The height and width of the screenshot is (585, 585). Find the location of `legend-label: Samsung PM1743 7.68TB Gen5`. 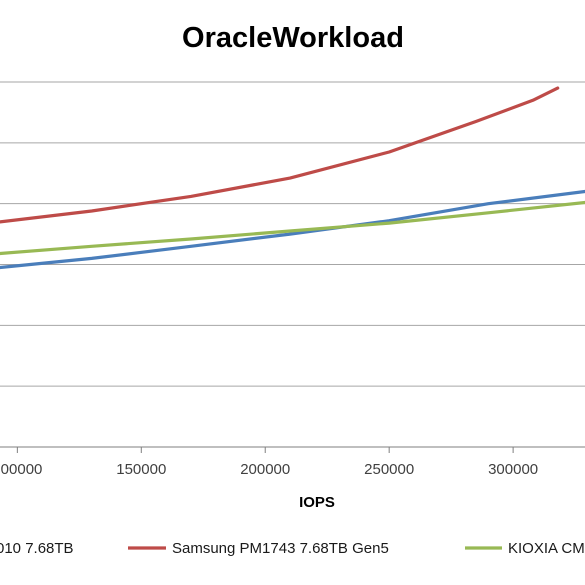

legend-label: Samsung PM1743 7.68TB Gen5 is located at coordinates (280, 548).